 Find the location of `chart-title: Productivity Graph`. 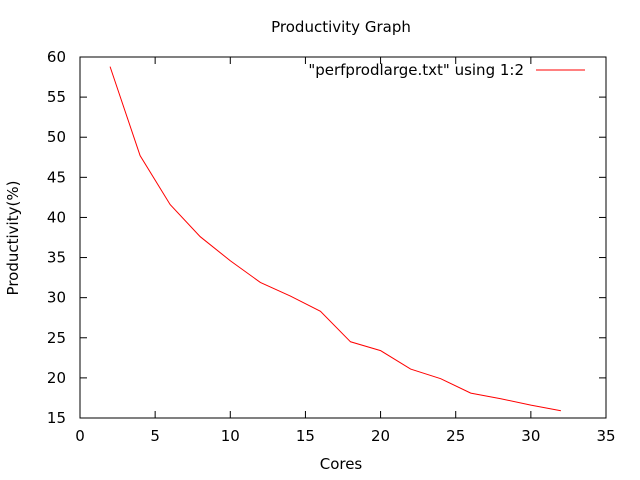

chart-title: Productivity Graph is located at coordinates (341, 27).